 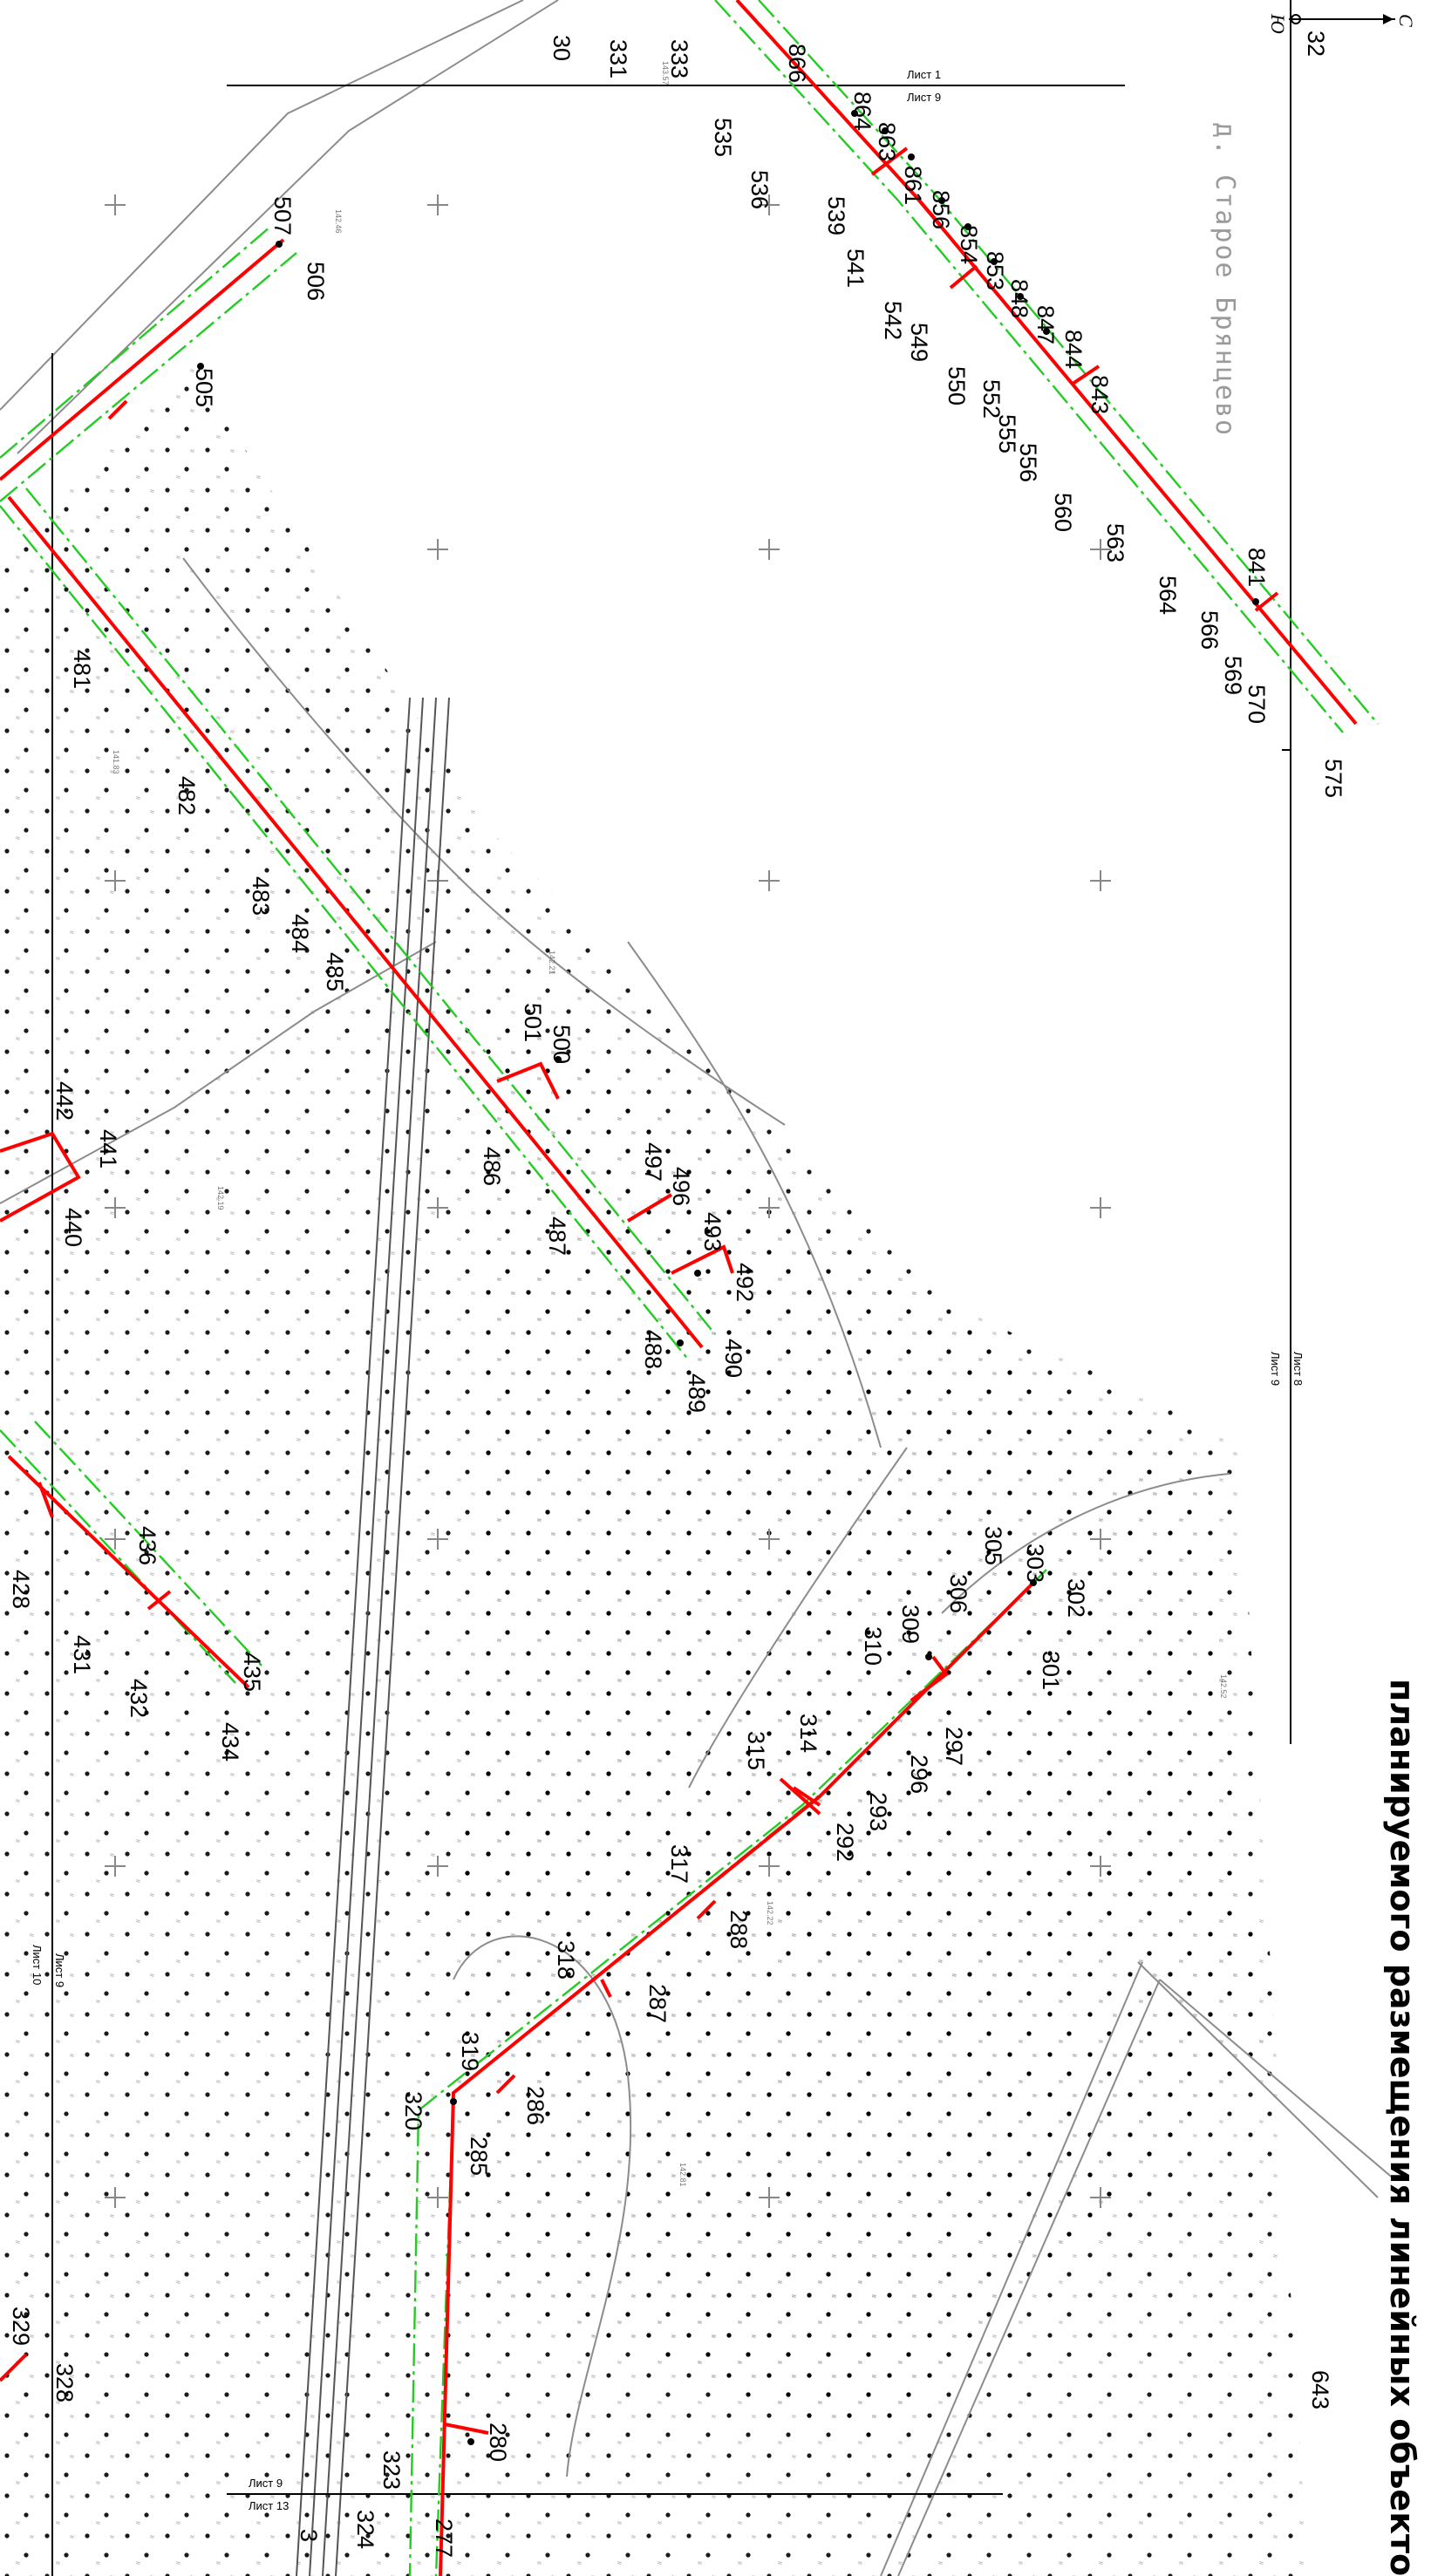 What do you see at coordinates (887, 141) in the screenshot?
I see `point-label: 863` at bounding box center [887, 141].